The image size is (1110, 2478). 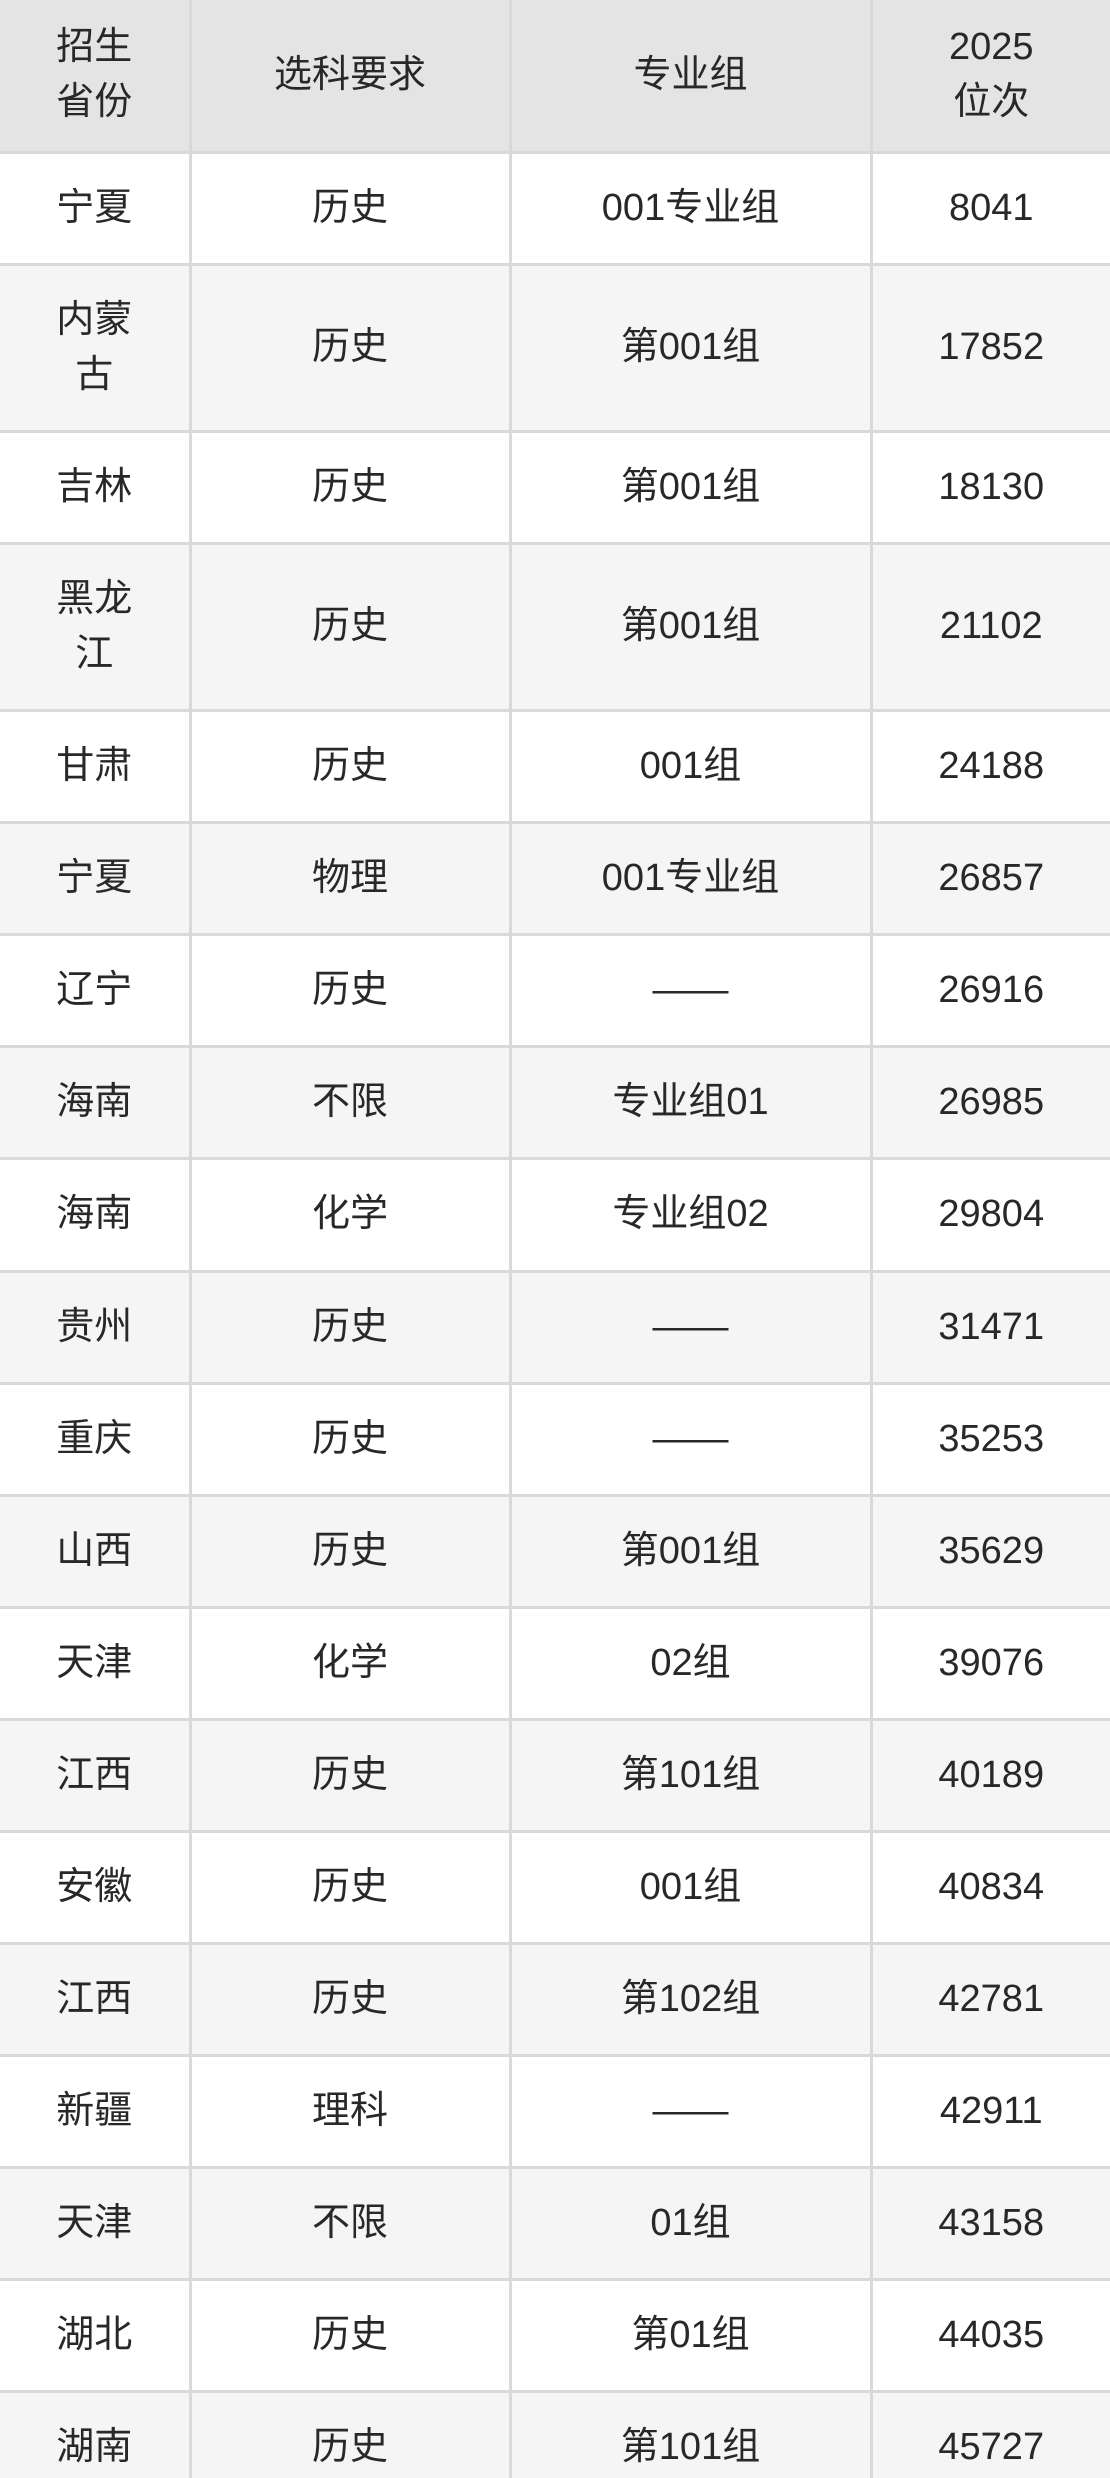 I want to click on cell-rank-2025: 35253, so click(x=989, y=1439).